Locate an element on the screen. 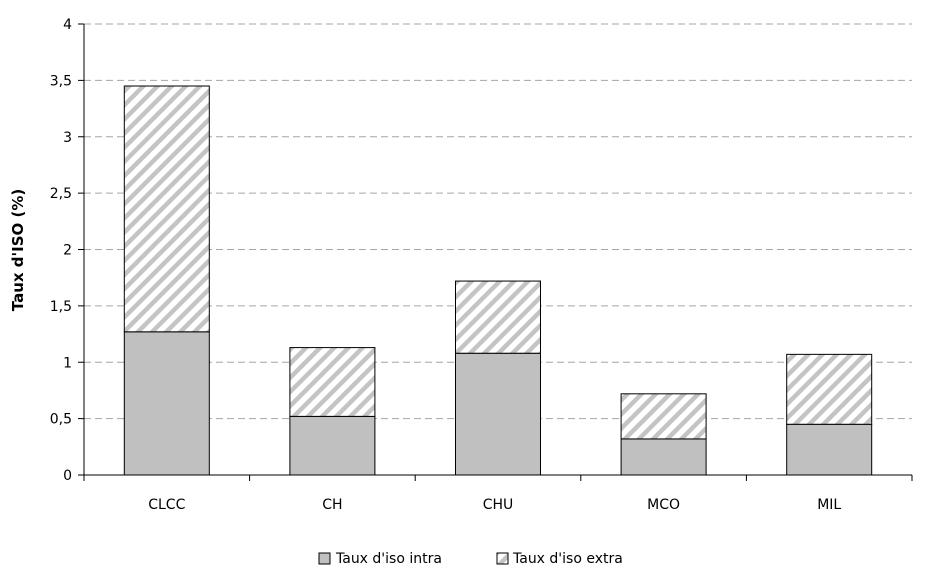  legend: Taux d'iso intra Taux d'iso extra is located at coordinates (470, 559).